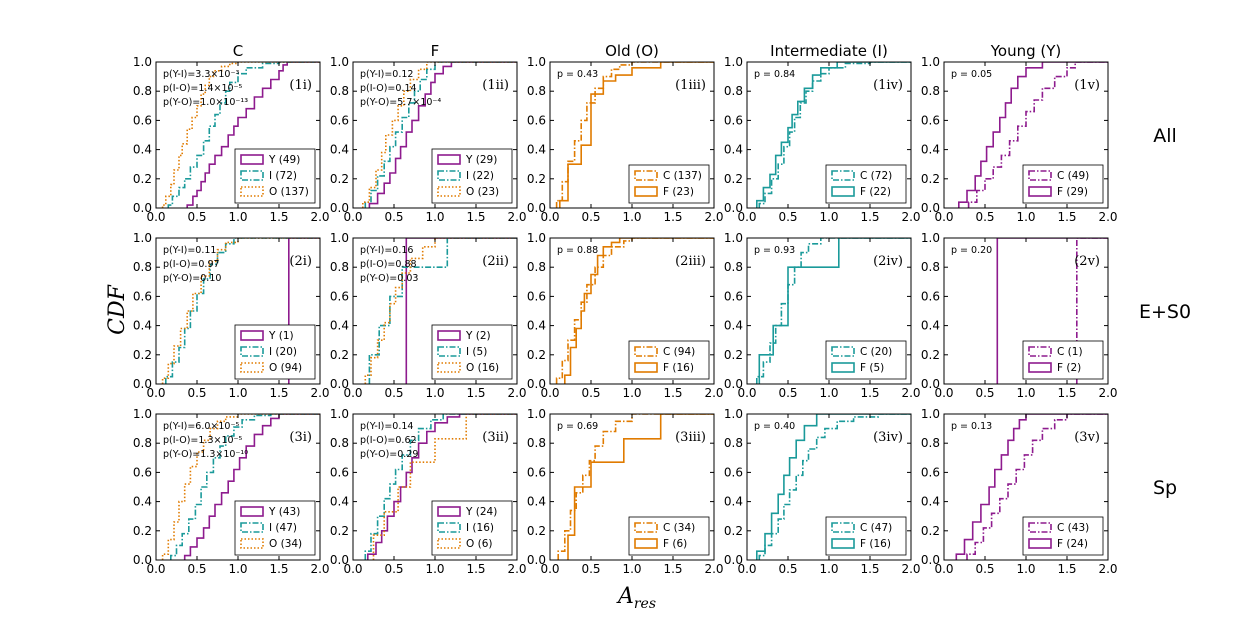 The image size is (1246, 623). Describe the element at coordinates (875, 192) in the screenshot. I see `legend-label: F (22)` at that location.